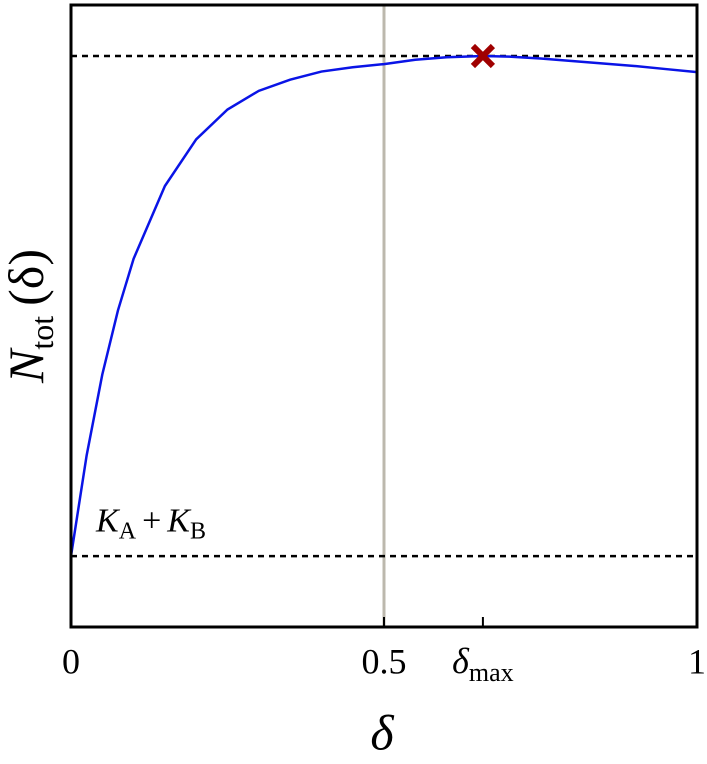 This screenshot has height=764, width=707. Describe the element at coordinates (27, 277) in the screenshot. I see `y-label-rest: (δ)` at that location.